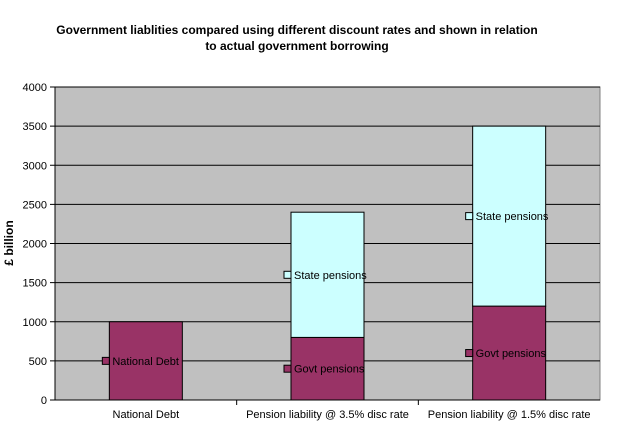 The width and height of the screenshot is (624, 434). Describe the element at coordinates (35, 323) in the screenshot. I see `y-tick-label: 1000` at that location.